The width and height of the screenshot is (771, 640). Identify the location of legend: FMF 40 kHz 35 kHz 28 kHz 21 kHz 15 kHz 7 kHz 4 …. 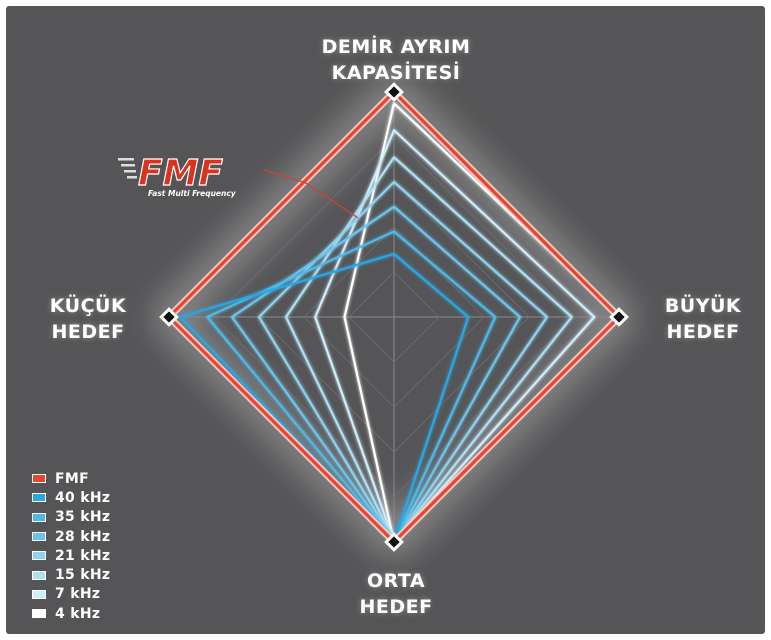
(71, 546).